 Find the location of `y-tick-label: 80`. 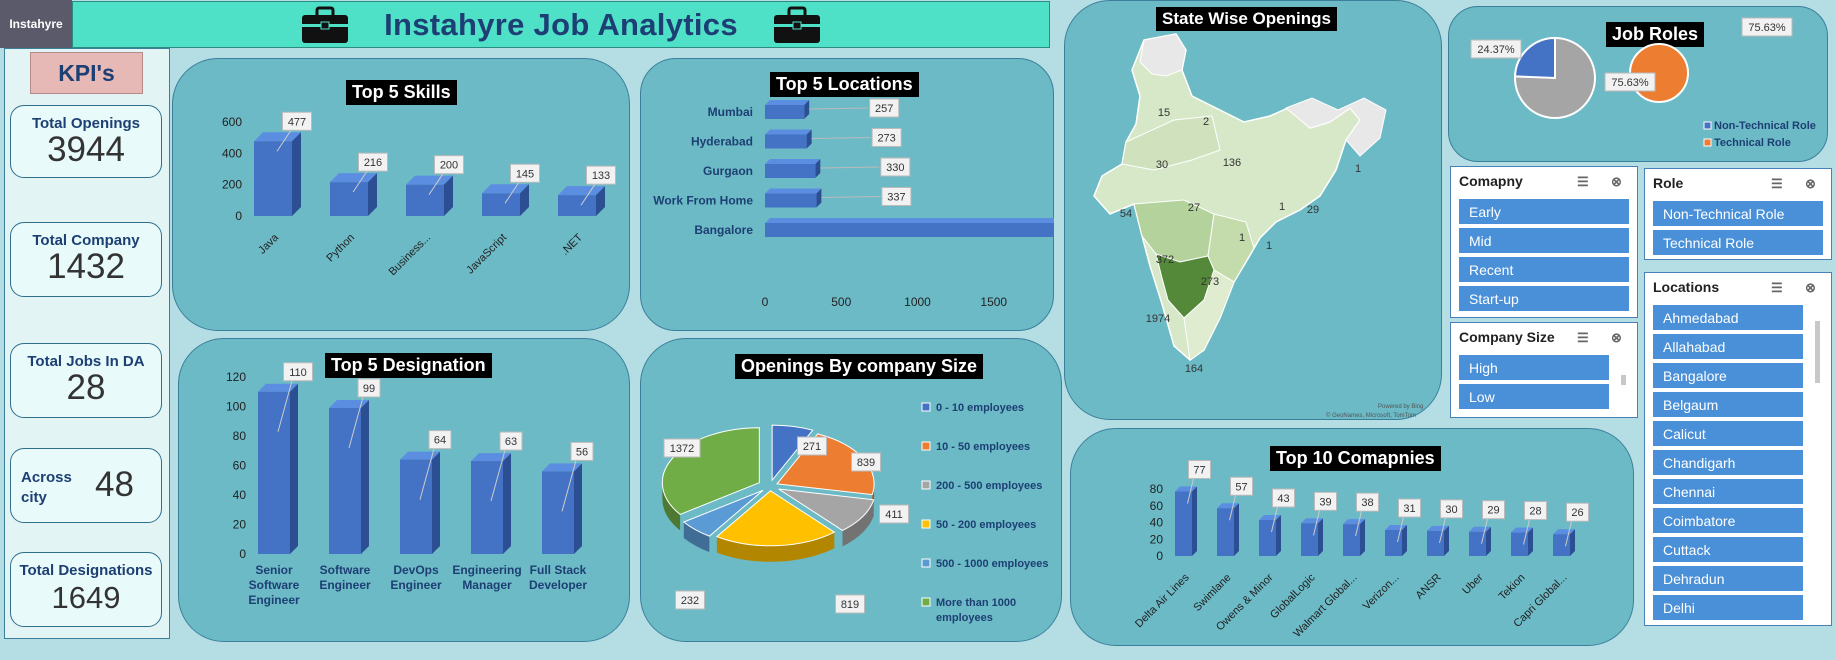

y-tick-label: 80 is located at coordinates (1157, 489).